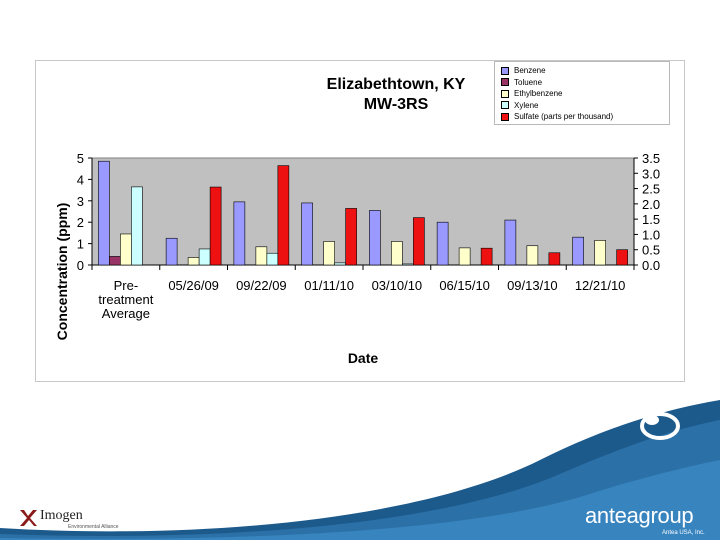  I want to click on imogen-name: Imogen, so click(61, 515).